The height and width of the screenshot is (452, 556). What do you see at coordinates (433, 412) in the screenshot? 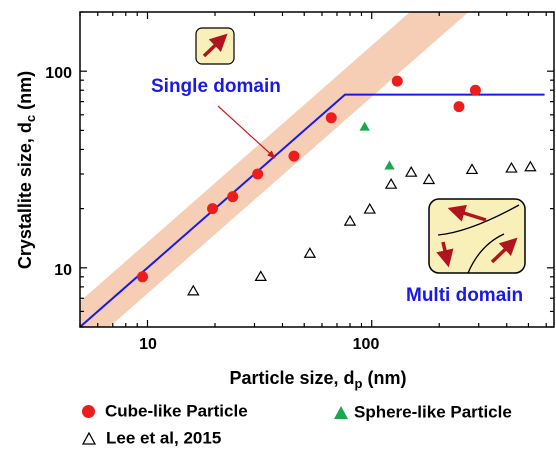
I see `legend-sphere-label: Sphere-like Particle` at bounding box center [433, 412].